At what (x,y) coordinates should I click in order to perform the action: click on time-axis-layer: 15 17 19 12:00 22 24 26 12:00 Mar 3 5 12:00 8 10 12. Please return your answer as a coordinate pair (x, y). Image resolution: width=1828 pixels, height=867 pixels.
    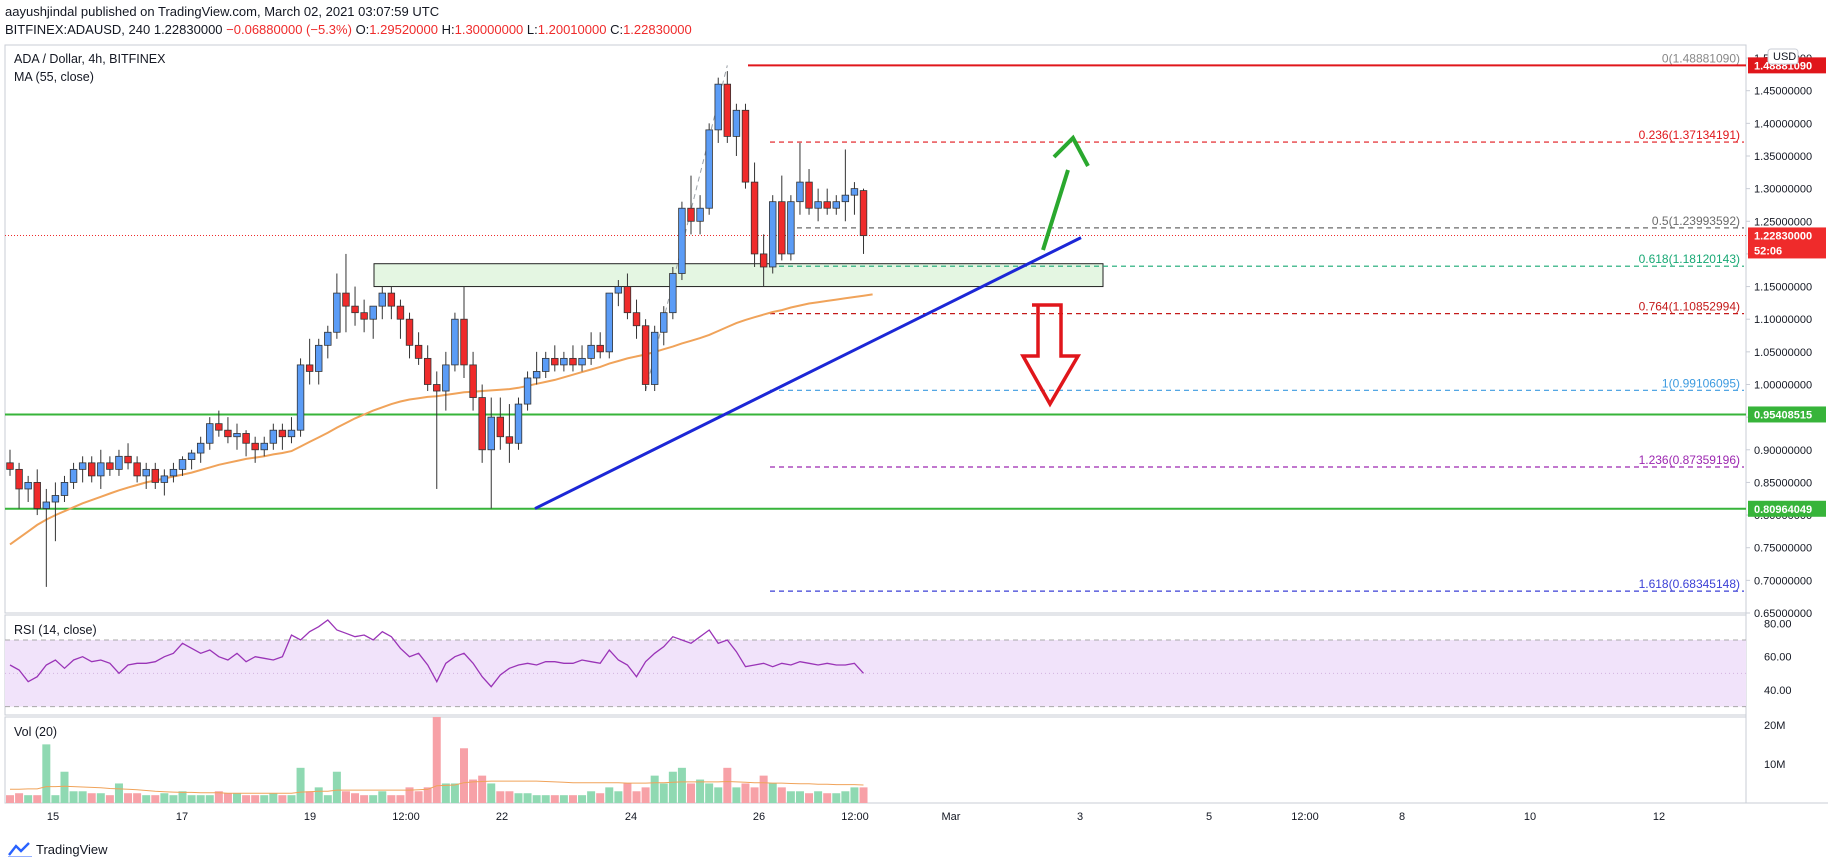
    Looking at the image, I should click on (856, 817).